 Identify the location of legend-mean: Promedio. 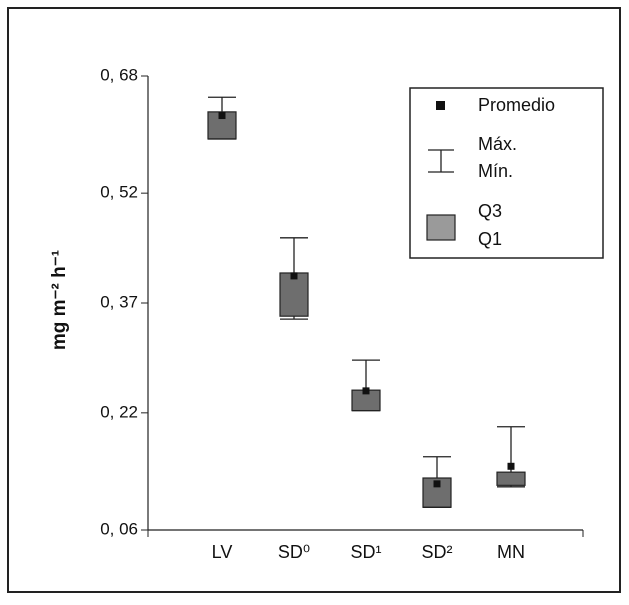
(516, 105).